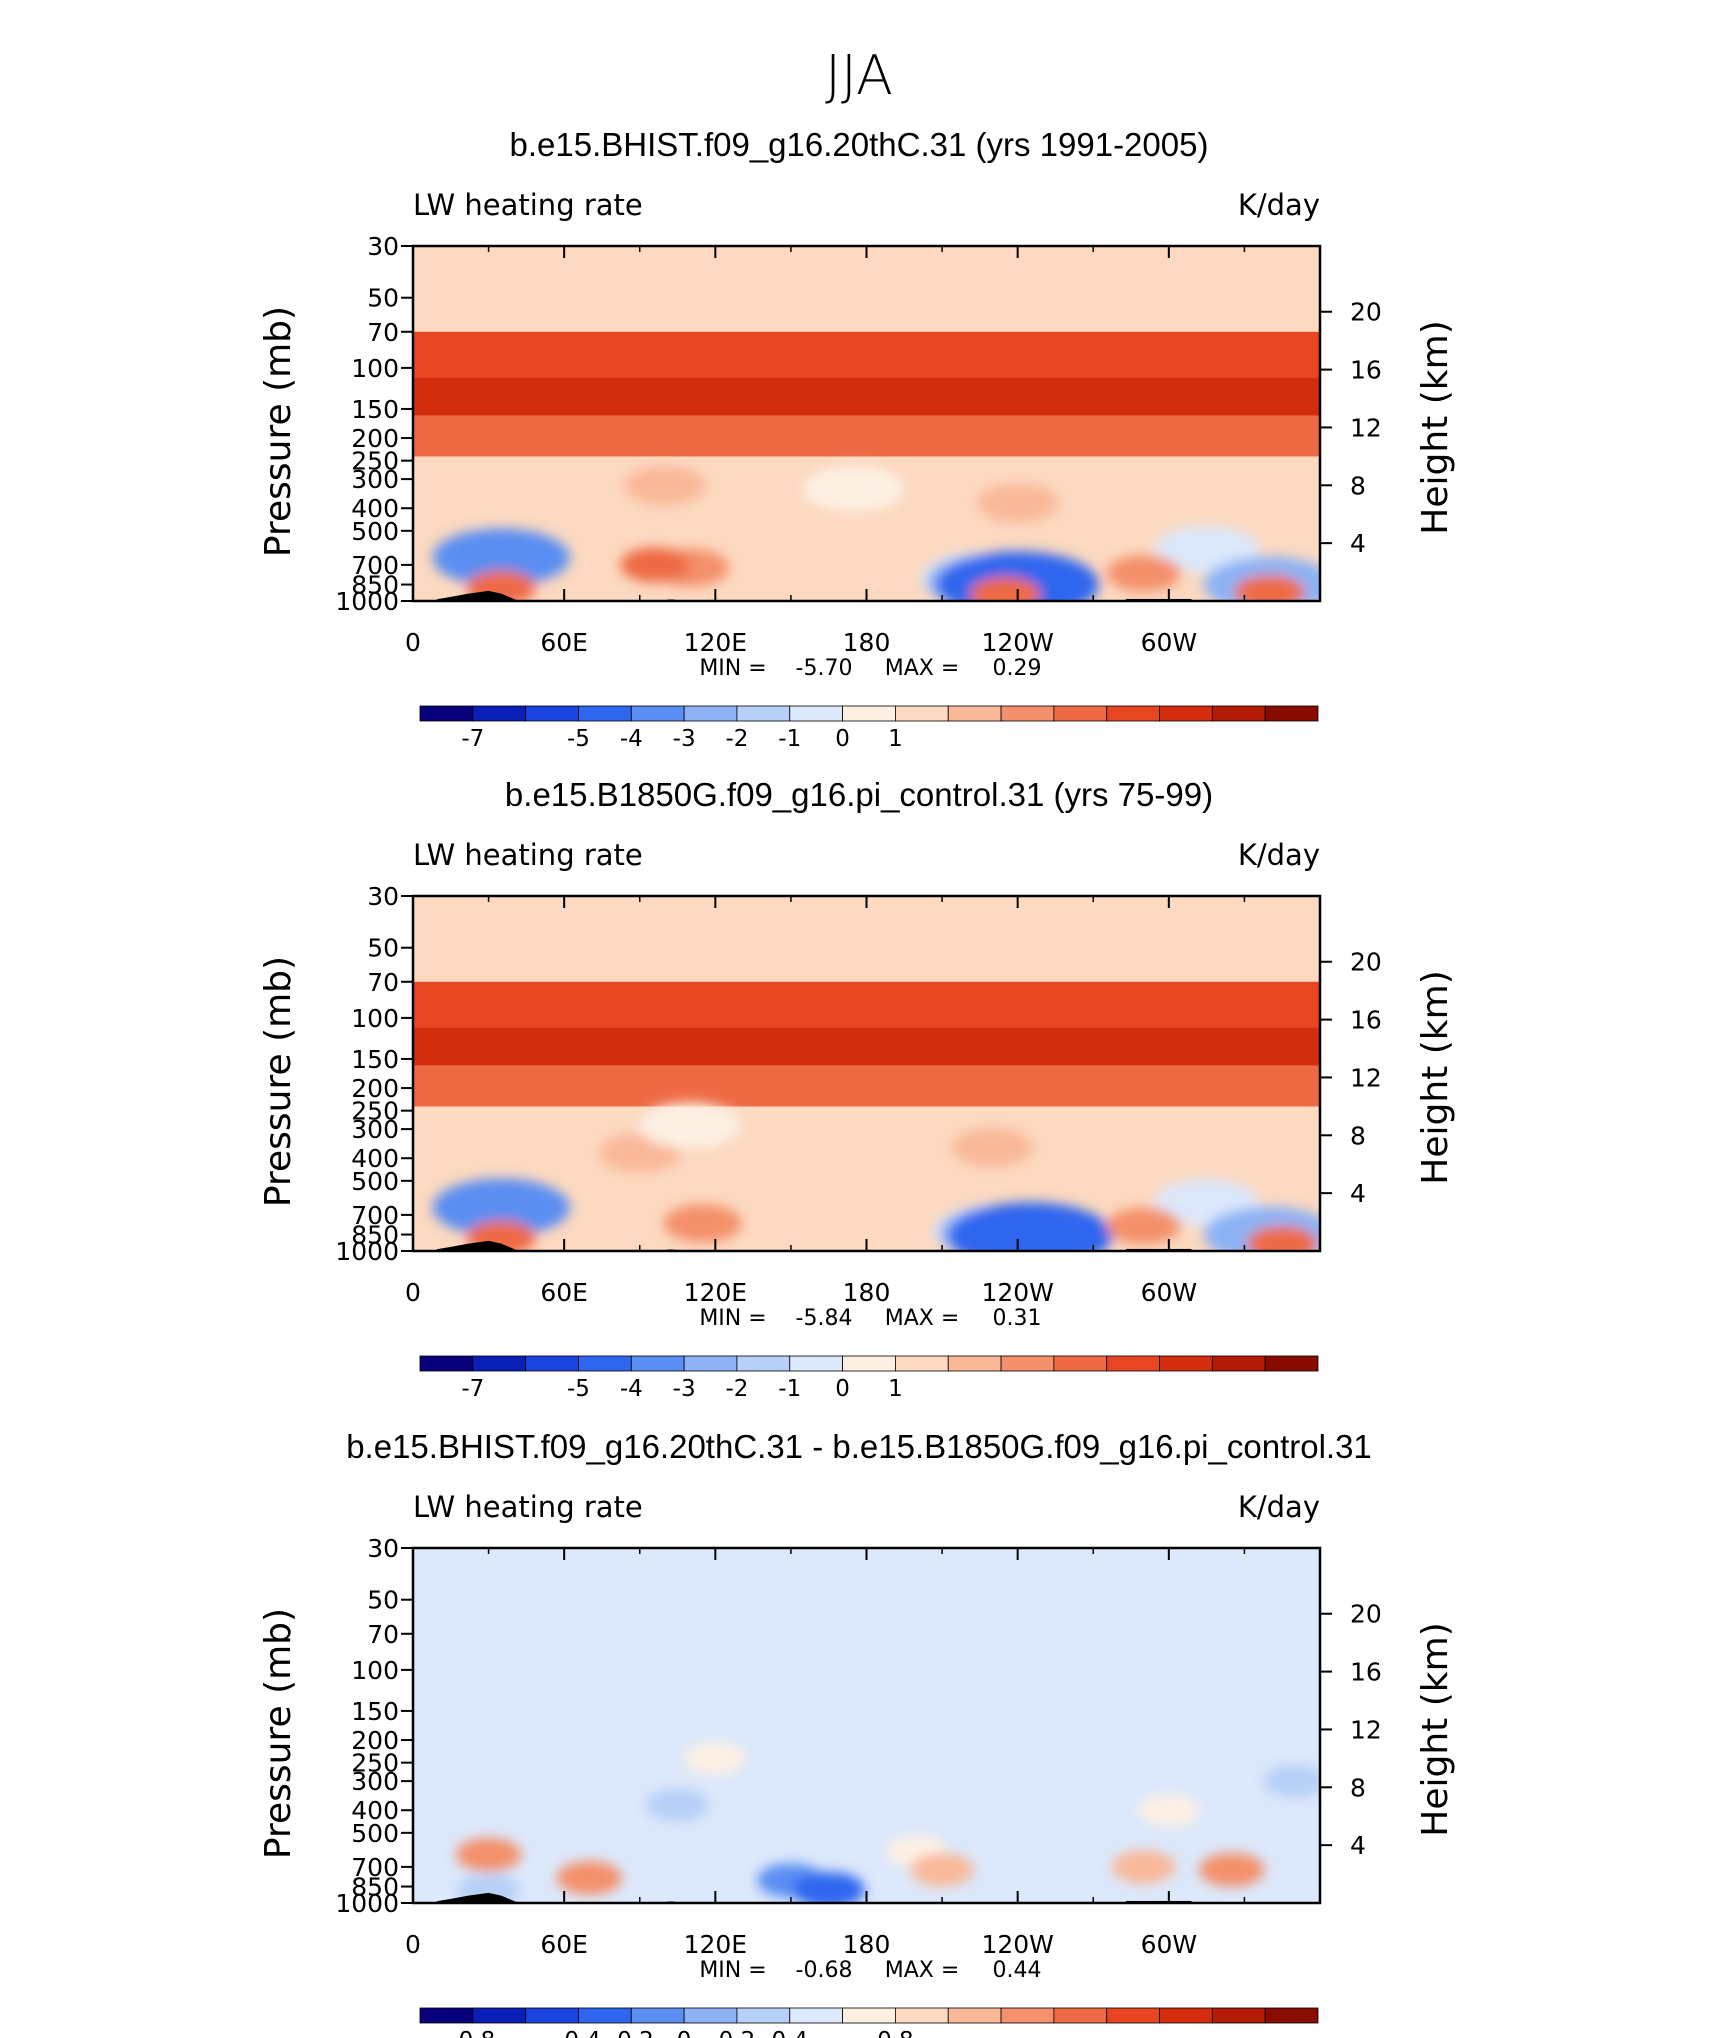 The image size is (1710, 2038). I want to click on x-tick-label: 60E, so click(564, 642).